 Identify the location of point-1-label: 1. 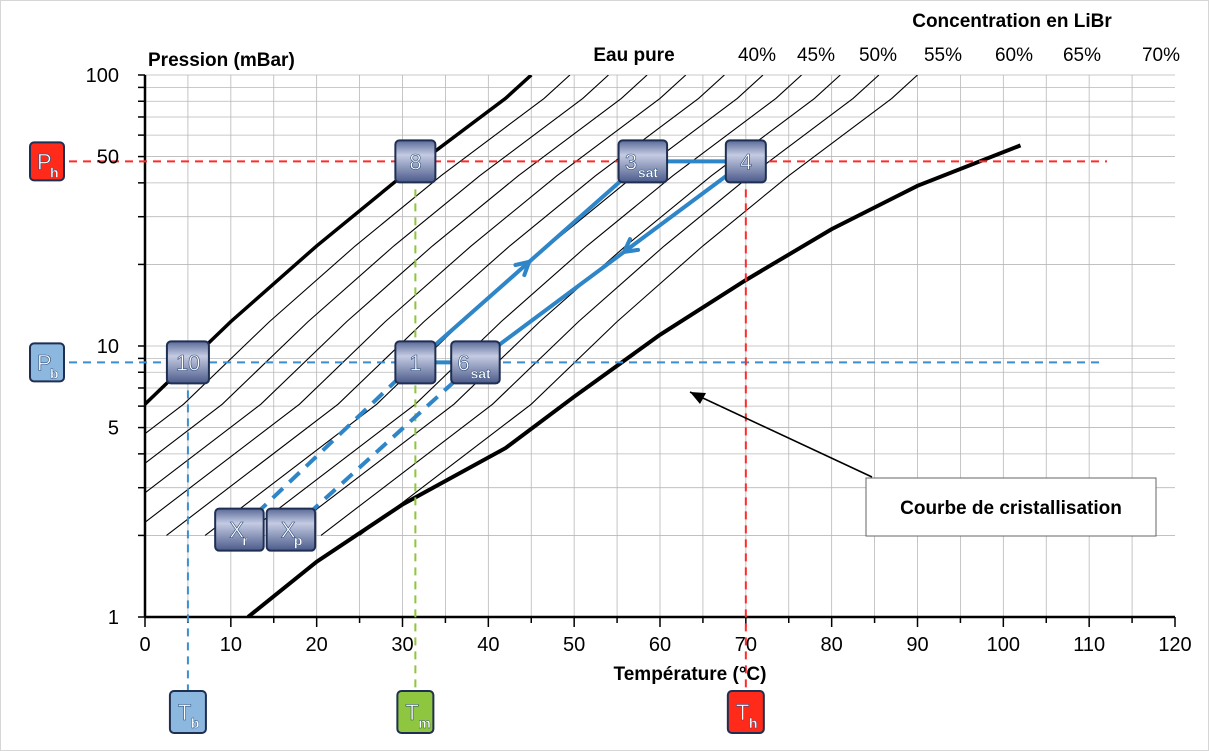
(415, 362).